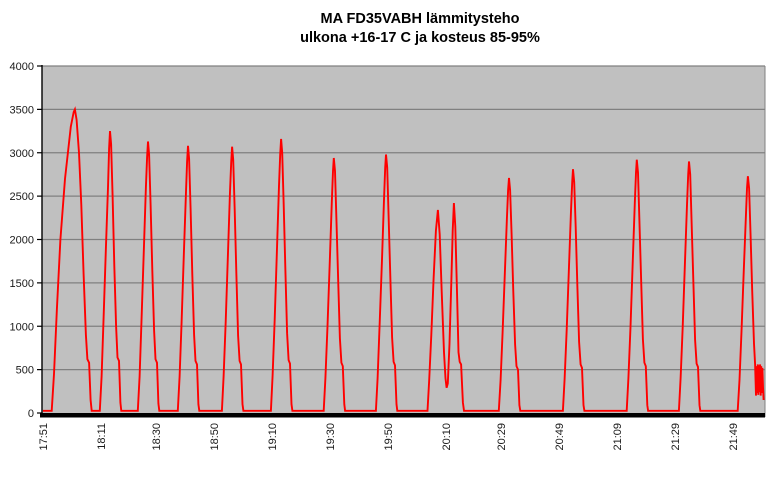 Image resolution: width=778 pixels, height=478 pixels. Describe the element at coordinates (419, 19) in the screenshot. I see `chart-title: MA FD35VABH lämmitysteho` at that location.